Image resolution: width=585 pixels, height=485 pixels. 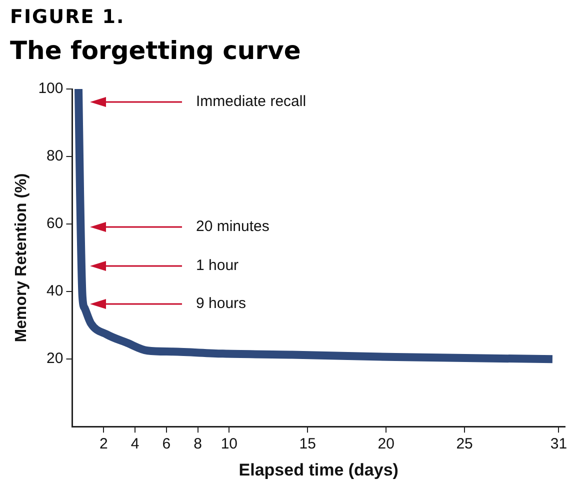 I want to click on chart-title: FIGURE 1., so click(x=67, y=17).